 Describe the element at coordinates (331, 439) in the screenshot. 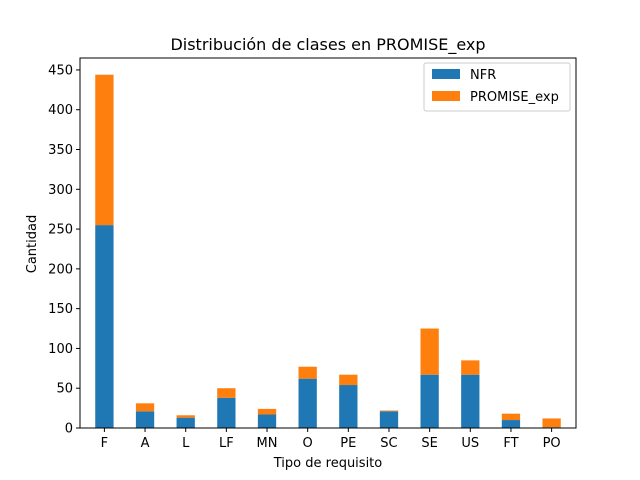

I see `x-axis: F A L LF MN O PE SC SE US FT PO` at that location.